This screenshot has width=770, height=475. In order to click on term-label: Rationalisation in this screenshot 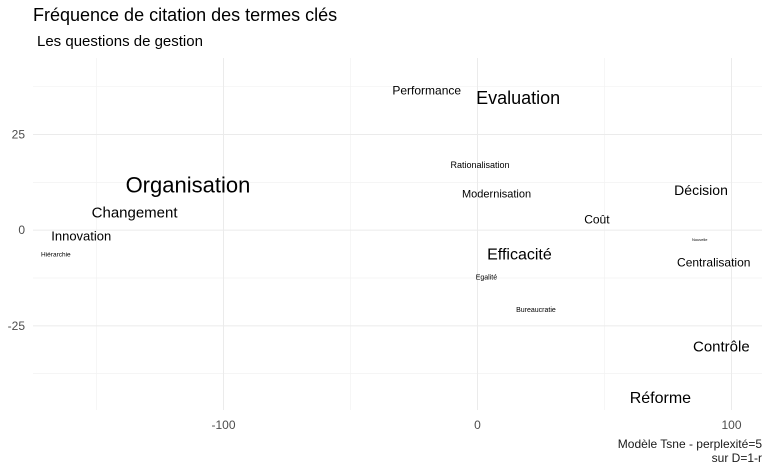, I will do `click(480, 165)`.